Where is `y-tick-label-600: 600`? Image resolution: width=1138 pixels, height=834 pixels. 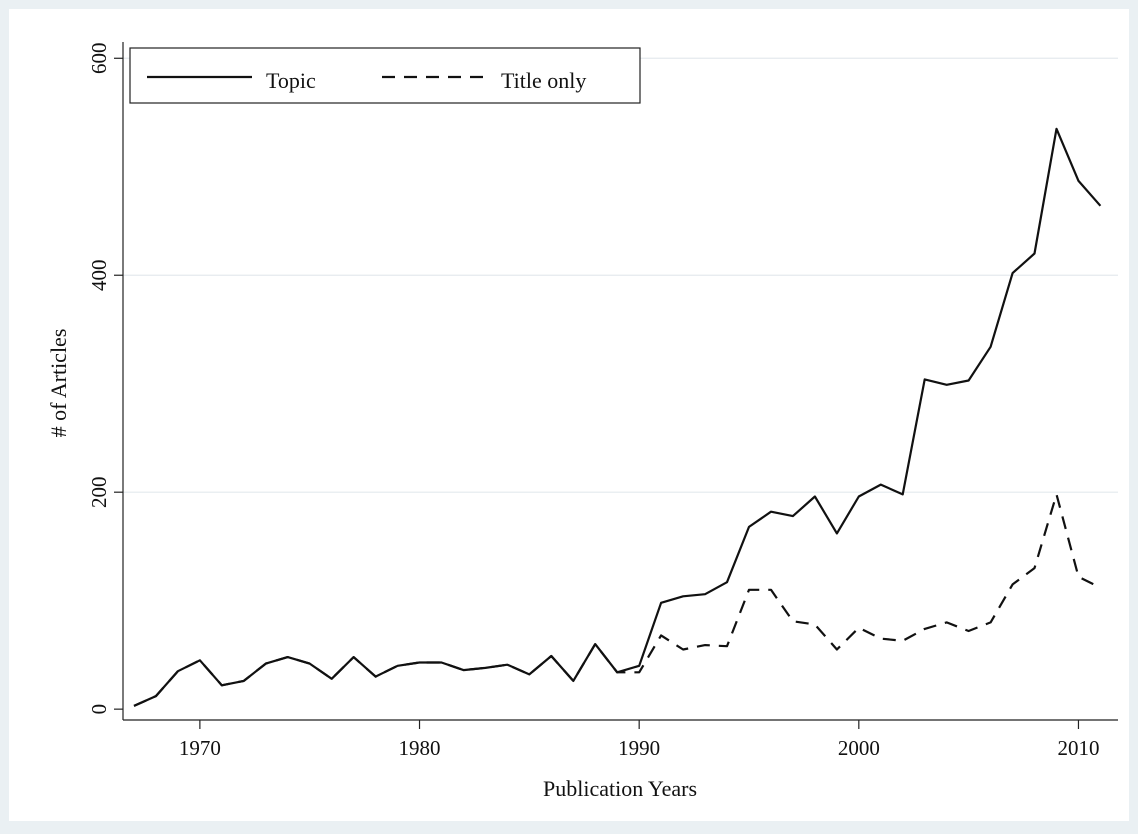 y-tick-label-600: 600 is located at coordinates (99, 59).